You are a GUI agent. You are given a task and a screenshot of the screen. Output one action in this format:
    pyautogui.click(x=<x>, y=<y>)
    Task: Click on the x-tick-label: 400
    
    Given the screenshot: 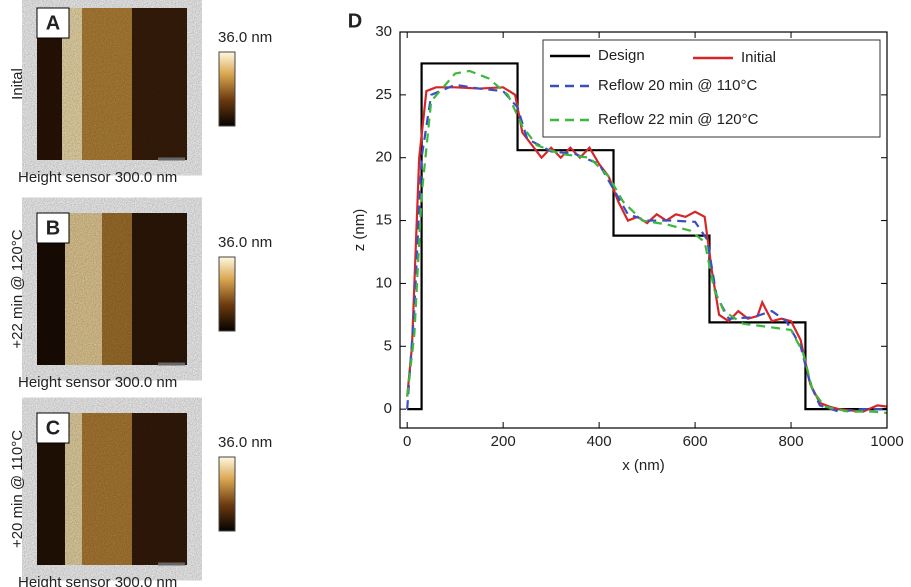 What is the action you would take?
    pyautogui.click(x=599, y=441)
    